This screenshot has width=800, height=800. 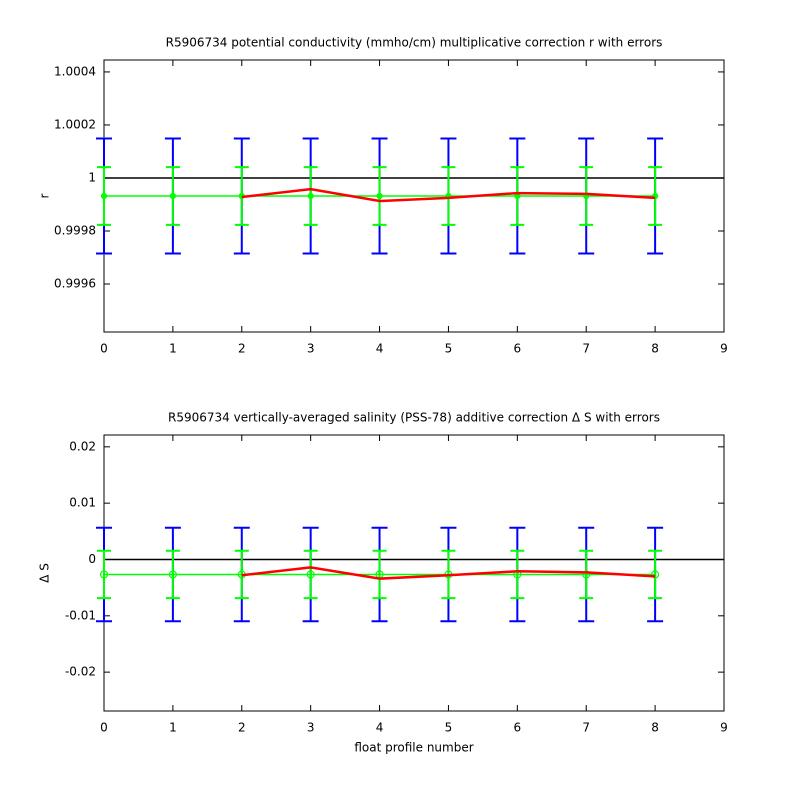 I want to click on y-axis-label: r, so click(x=45, y=195).